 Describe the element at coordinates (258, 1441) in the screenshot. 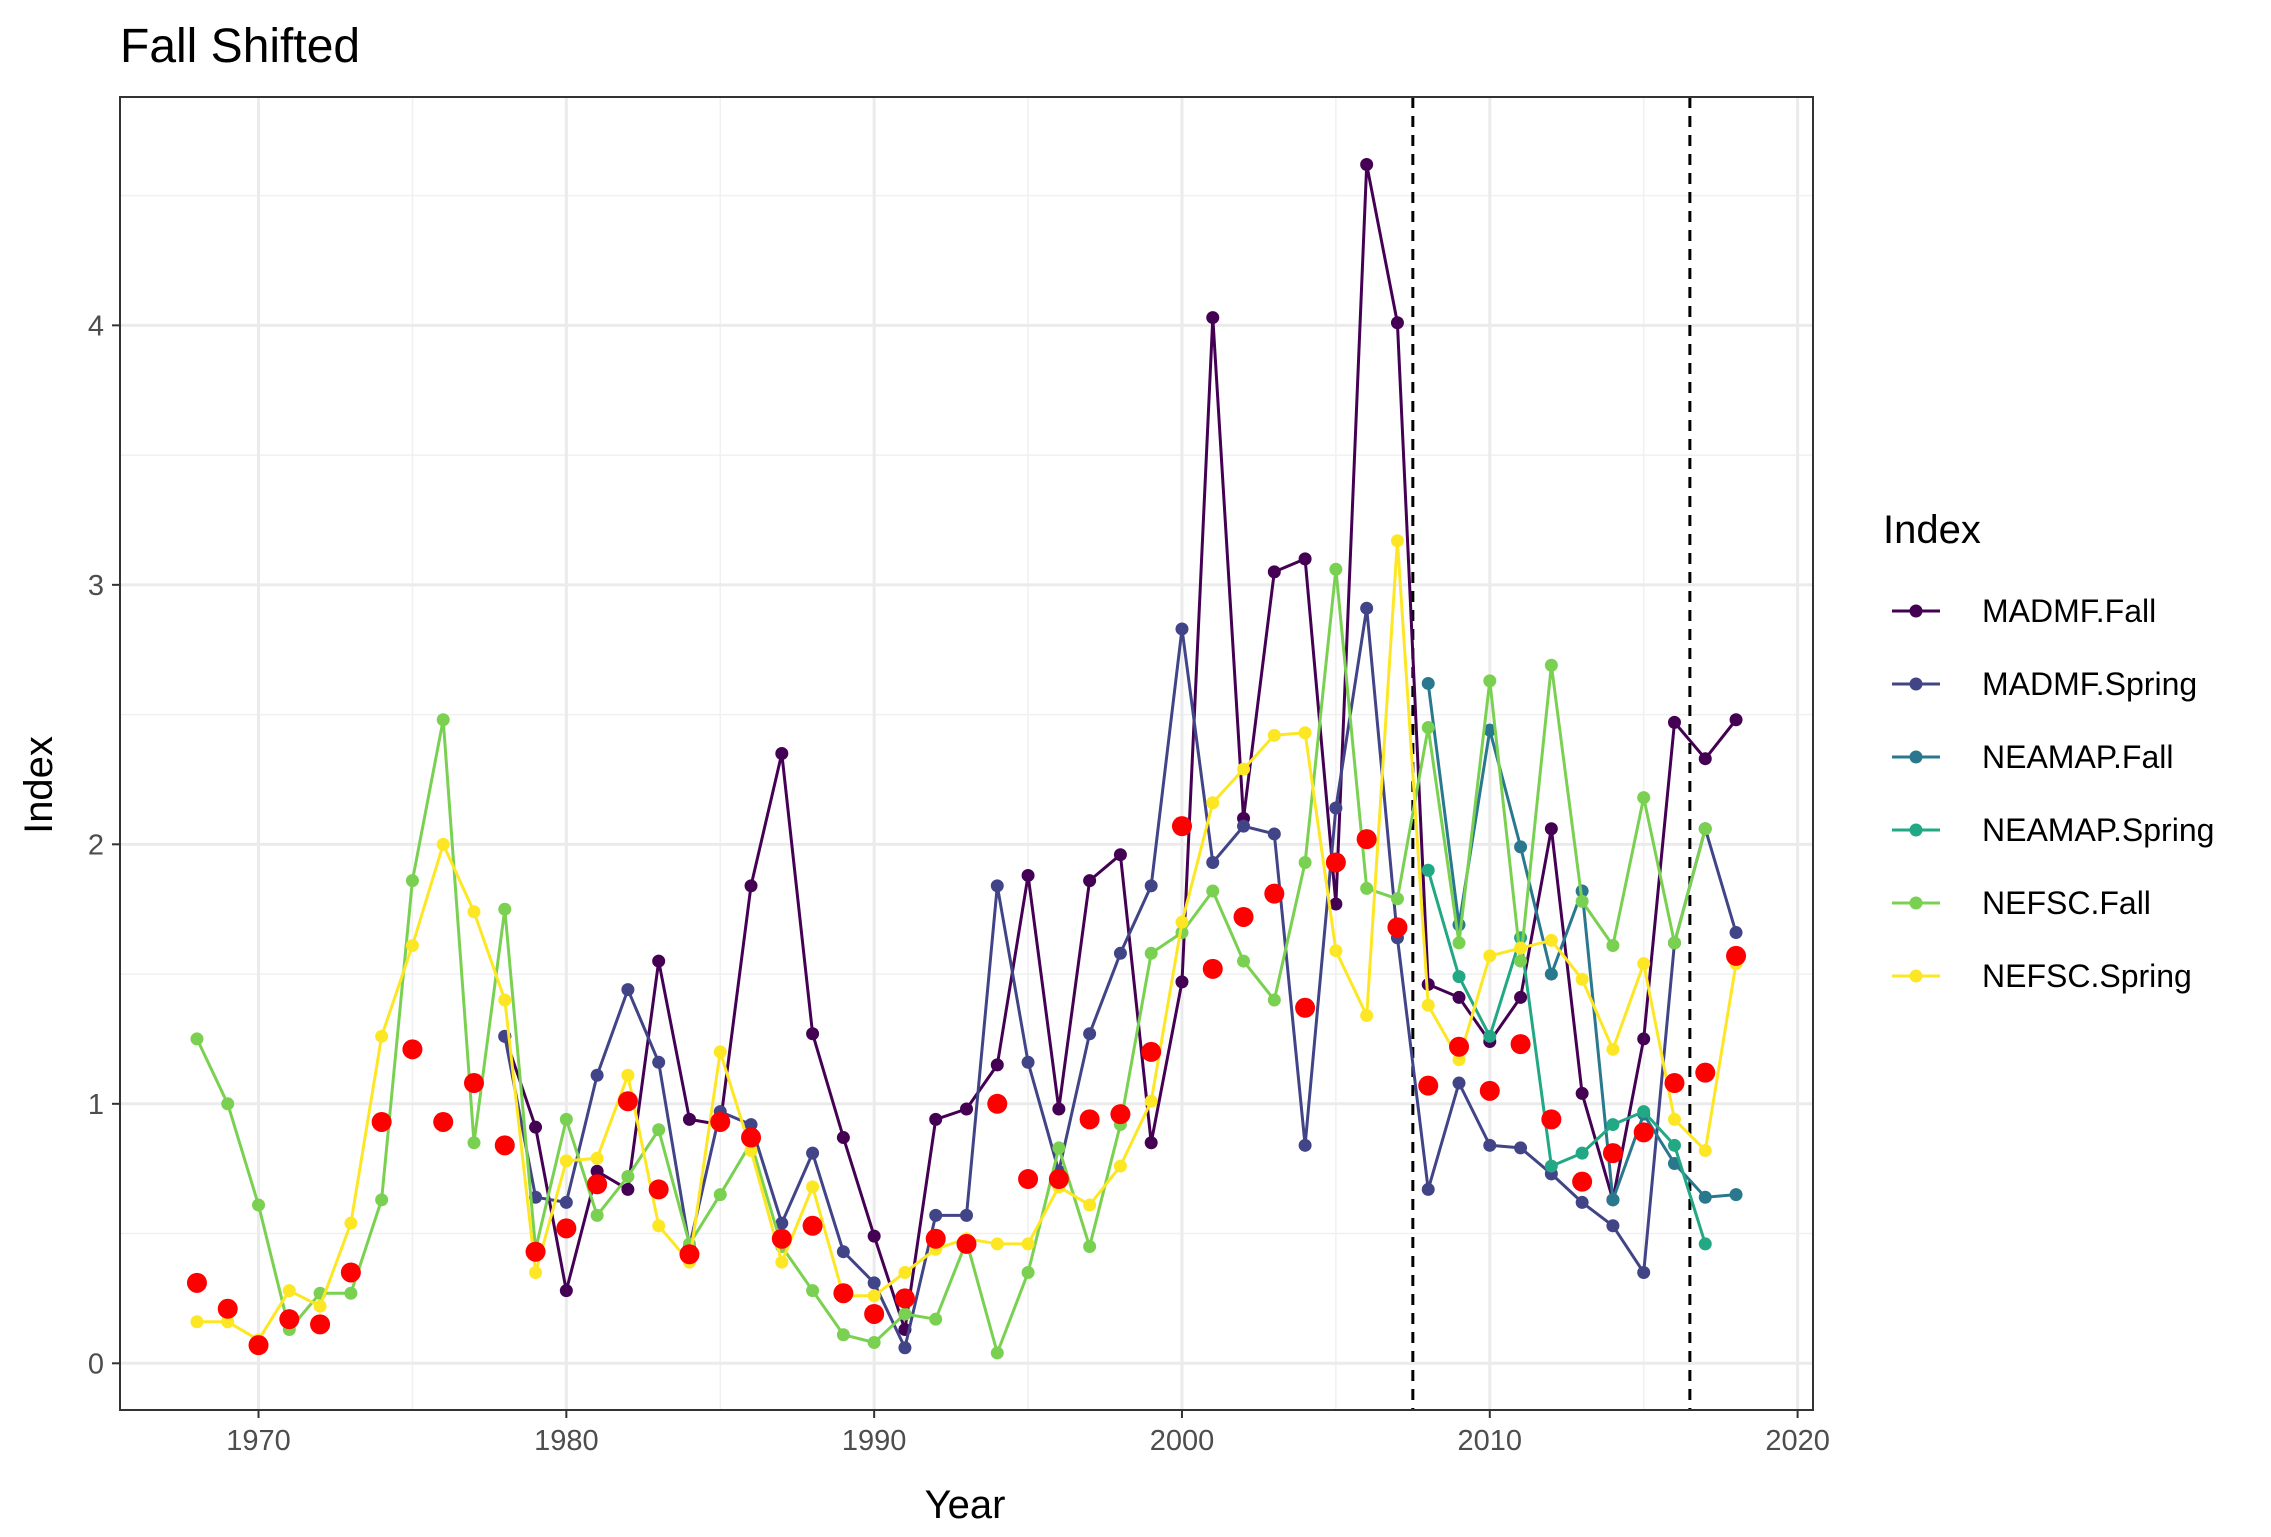

I see `x-tick-label: 1970` at that location.